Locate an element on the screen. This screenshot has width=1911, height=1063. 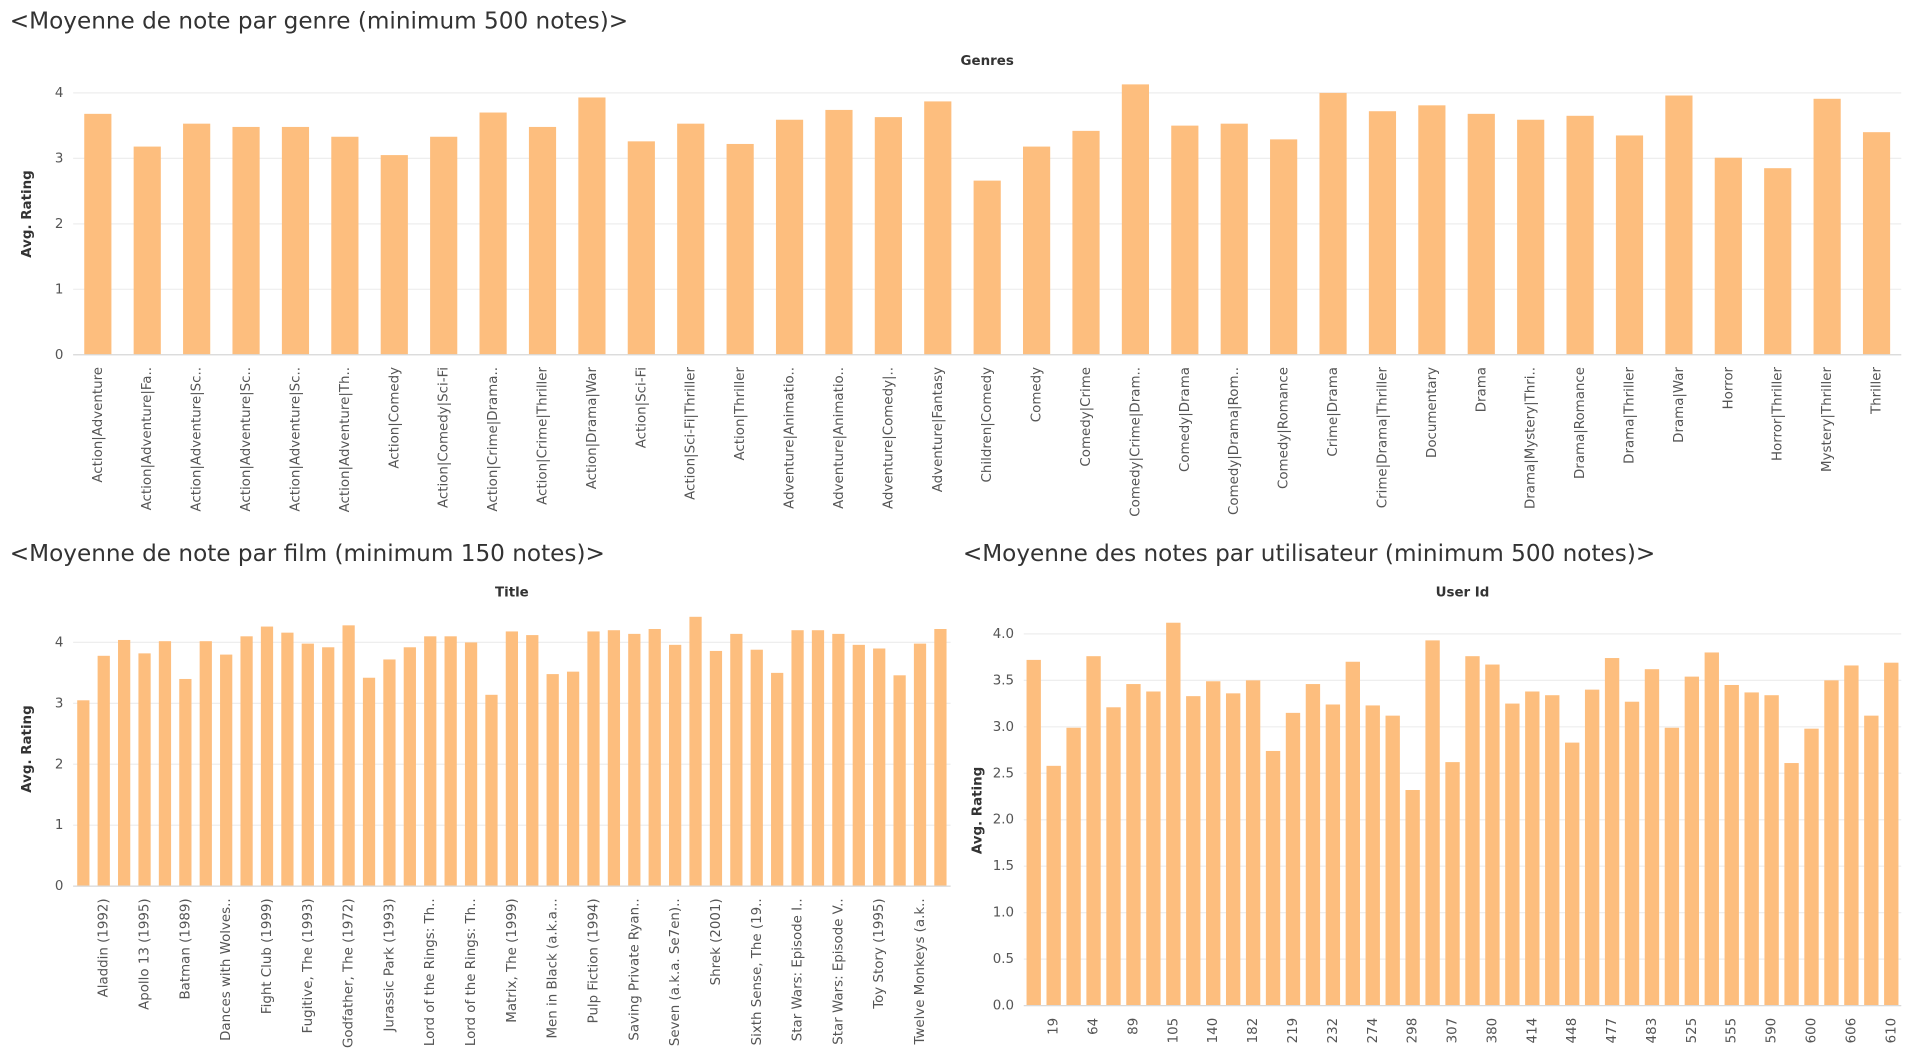
x-tick-label: 555 is located at coordinates (1732, 1031).